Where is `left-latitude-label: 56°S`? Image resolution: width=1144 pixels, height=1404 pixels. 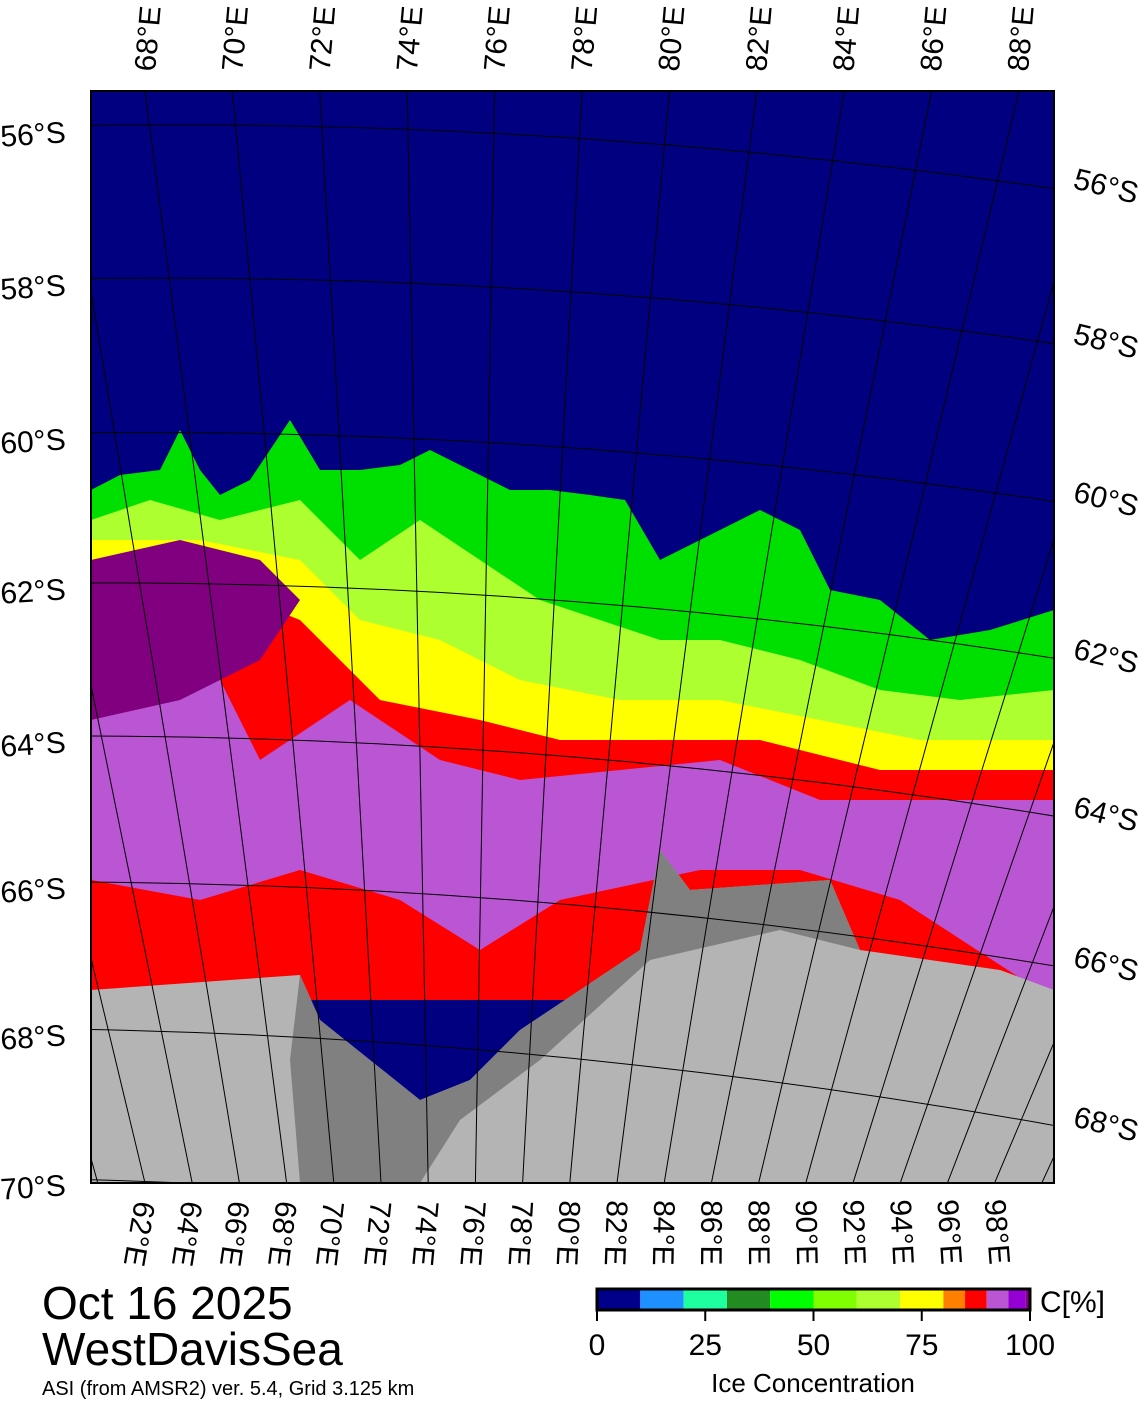
left-latitude-label: 56°S is located at coordinates (33, 134).